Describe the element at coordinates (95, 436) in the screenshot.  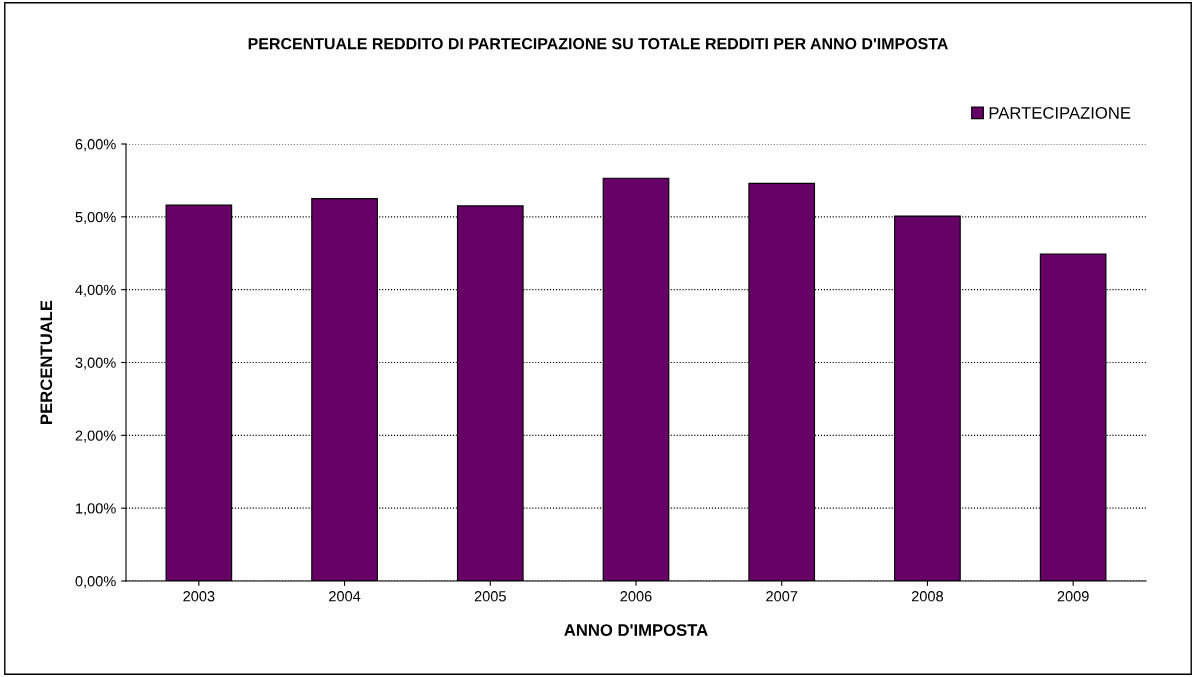
I see `y-tick-label: 2,00%` at that location.